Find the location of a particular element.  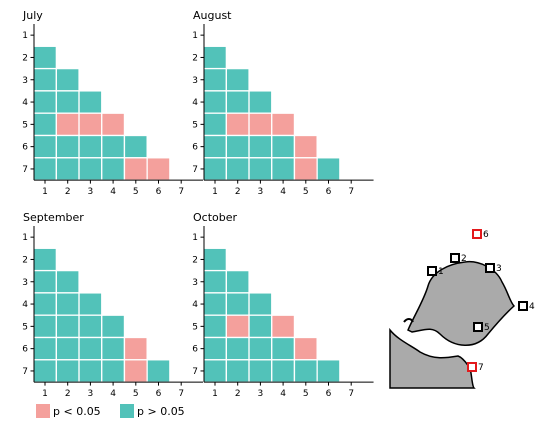

panel-title: August is located at coordinates (212, 15).